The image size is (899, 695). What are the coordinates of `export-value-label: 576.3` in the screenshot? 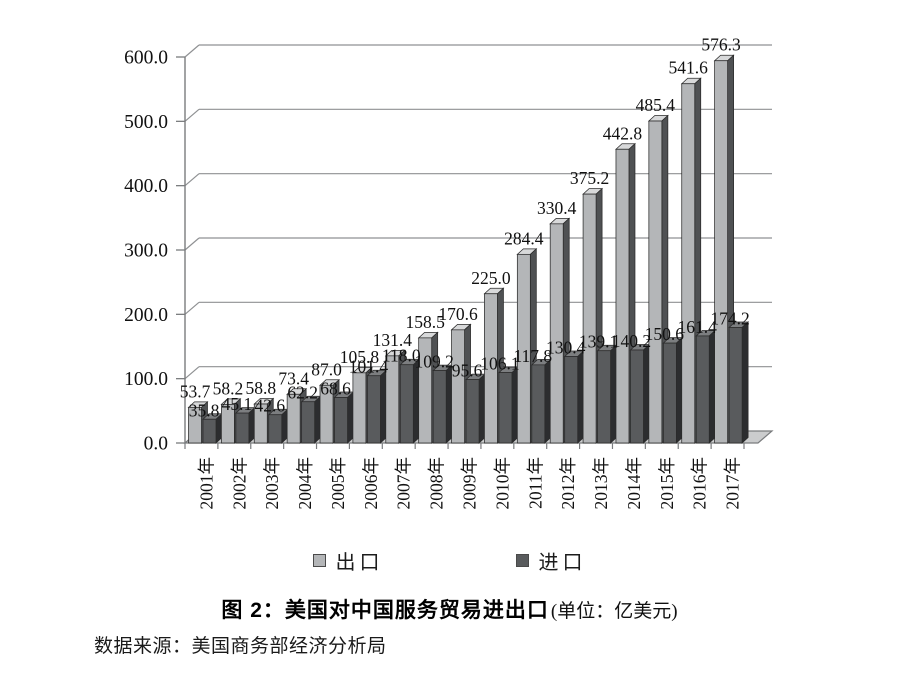 It's located at (721, 45).